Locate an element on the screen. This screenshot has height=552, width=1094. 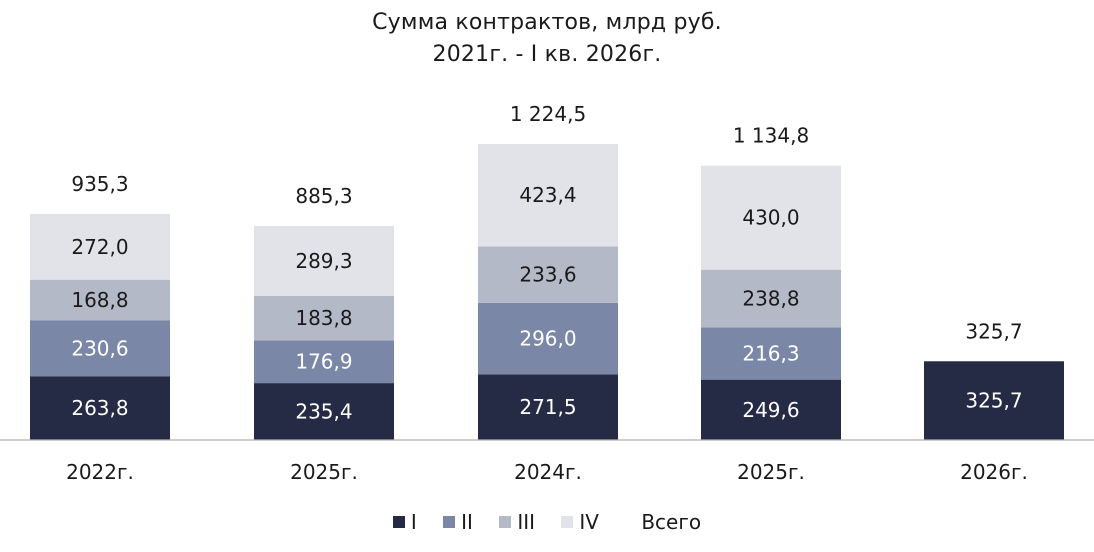
data-label-iii-0: 168,8 is located at coordinates (99, 300).